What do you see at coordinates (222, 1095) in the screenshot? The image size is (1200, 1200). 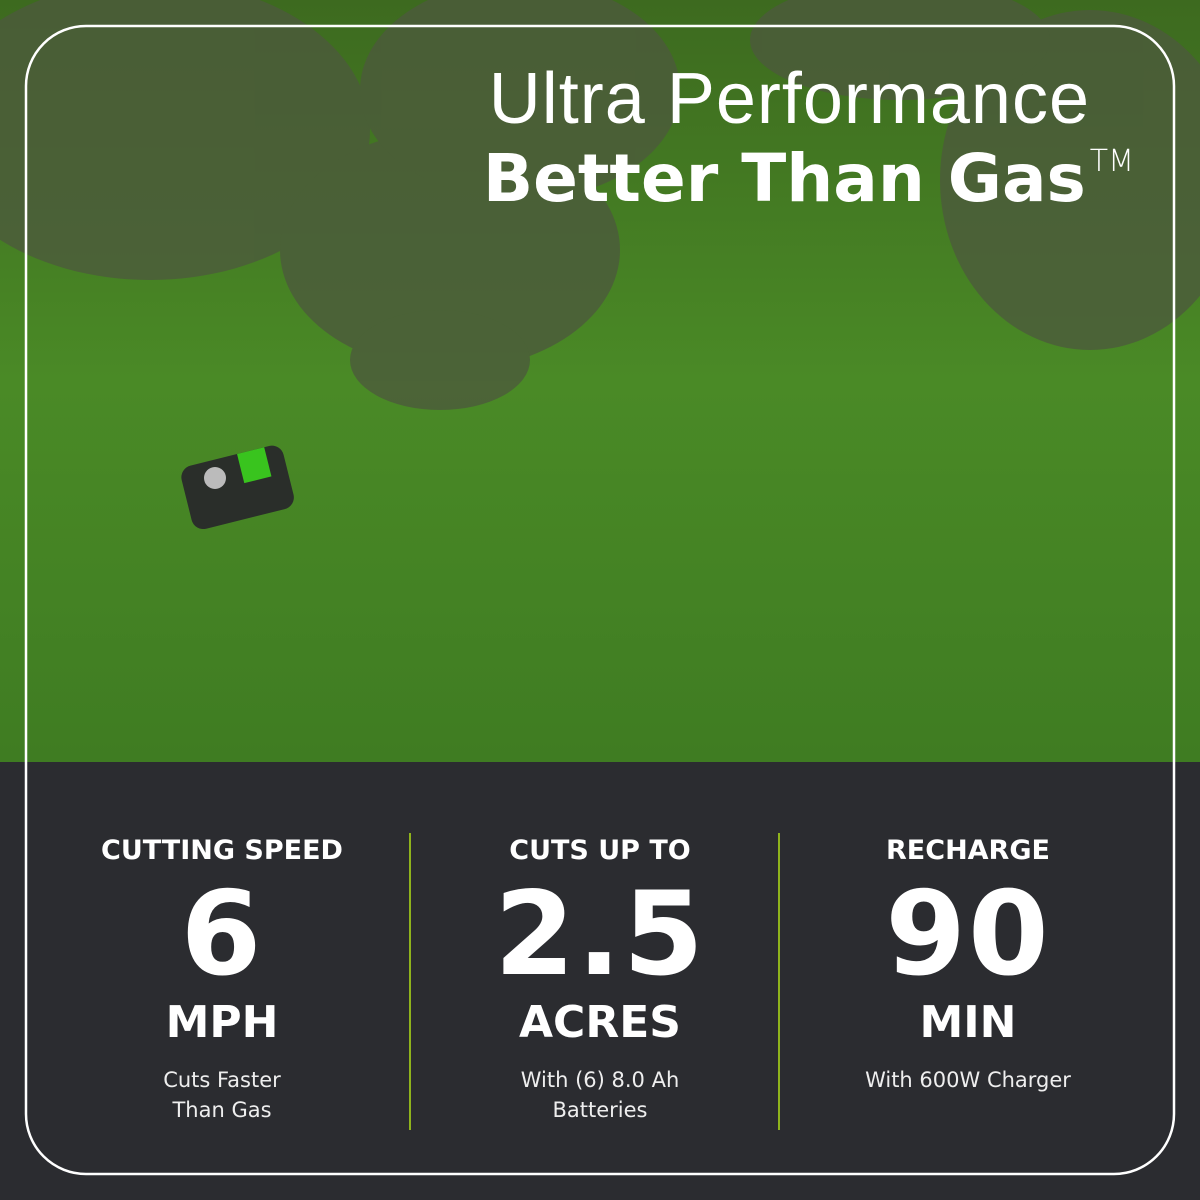 I see `stat-note: Cuts Faster Than Gas` at bounding box center [222, 1095].